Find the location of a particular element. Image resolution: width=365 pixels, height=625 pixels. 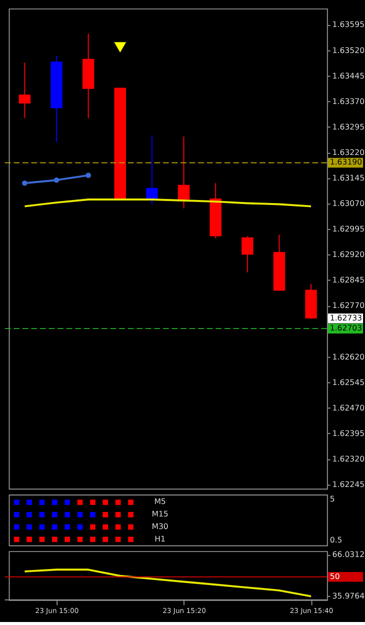

y-tick-label: 1.63445 is located at coordinates (348, 75).